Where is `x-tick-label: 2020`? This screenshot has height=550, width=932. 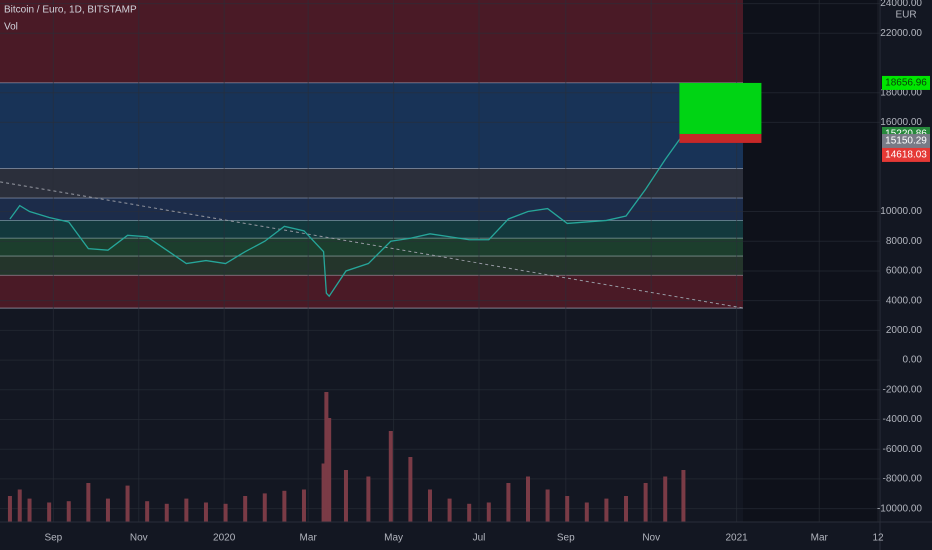
x-tick-label: 2020 is located at coordinates (224, 538).